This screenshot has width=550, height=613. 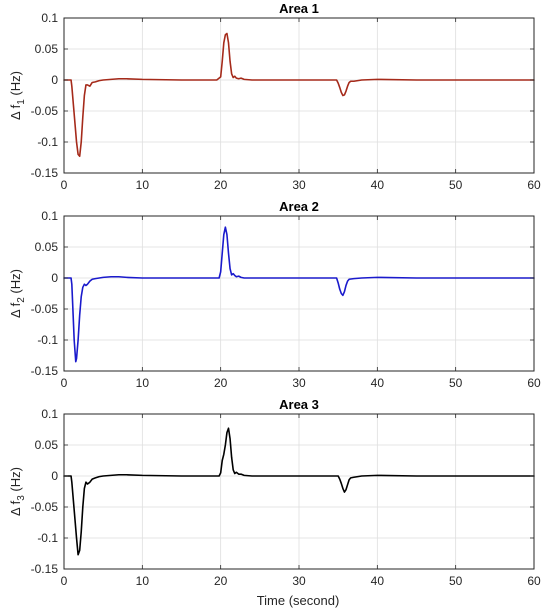 What do you see at coordinates (299, 404) in the screenshot?
I see `chart-title: Area 3` at bounding box center [299, 404].